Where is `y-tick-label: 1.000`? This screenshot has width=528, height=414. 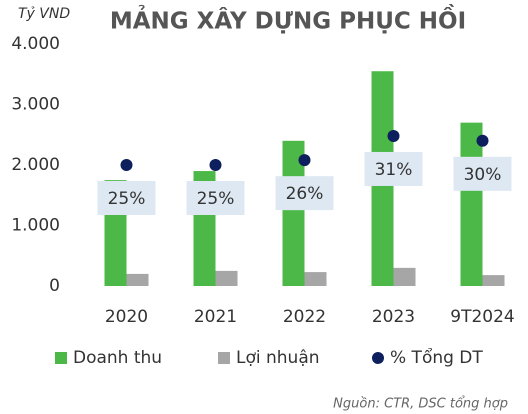 y-tick-label: 1.000 is located at coordinates (35, 226).